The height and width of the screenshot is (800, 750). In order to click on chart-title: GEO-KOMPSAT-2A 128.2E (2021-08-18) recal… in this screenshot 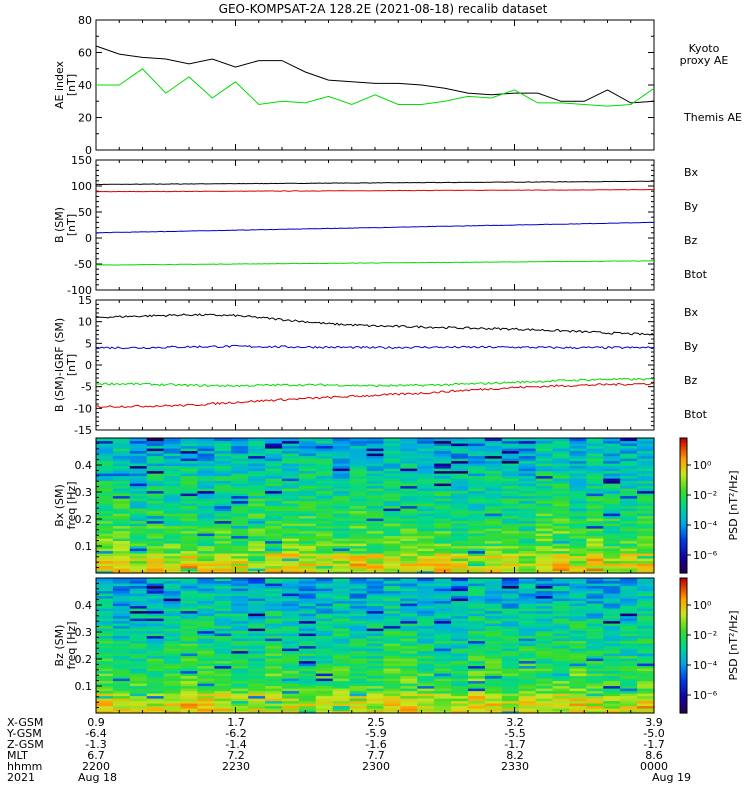, I will do `click(383, 9)`.